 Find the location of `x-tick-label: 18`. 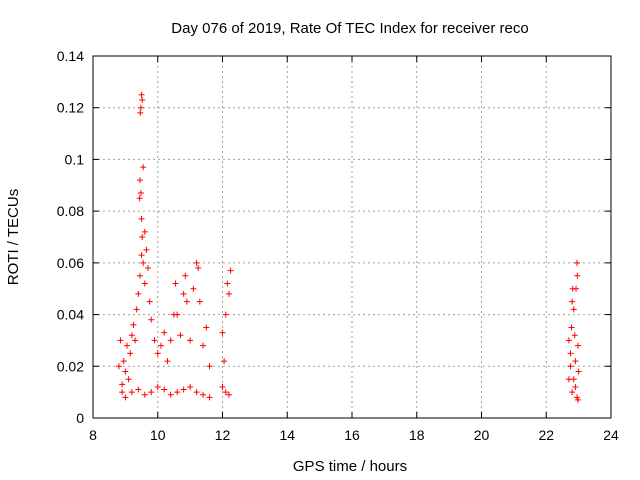

x-tick-label: 18 is located at coordinates (417, 435).